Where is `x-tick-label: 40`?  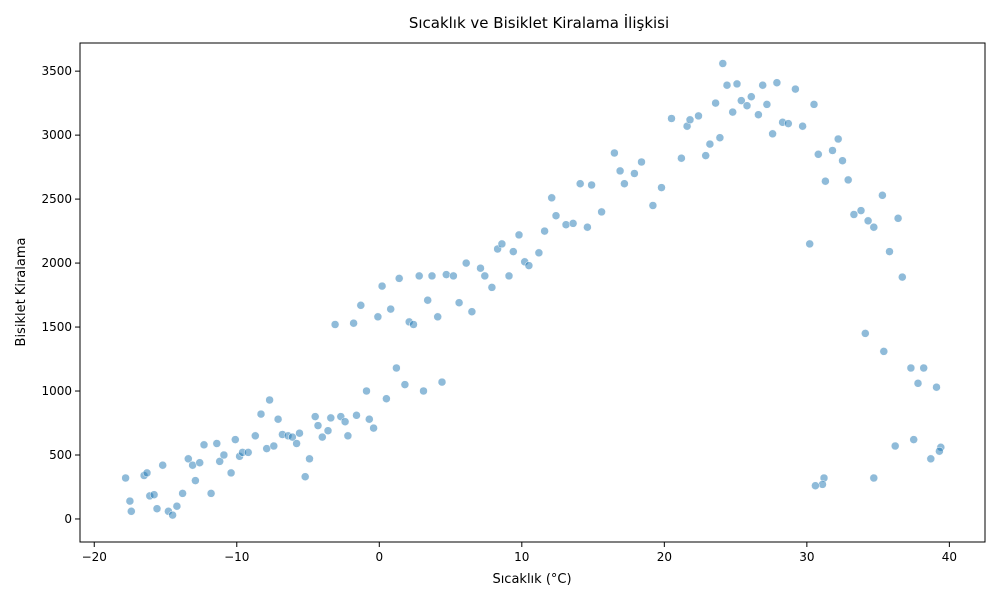
x-tick-label: 40 is located at coordinates (949, 557).